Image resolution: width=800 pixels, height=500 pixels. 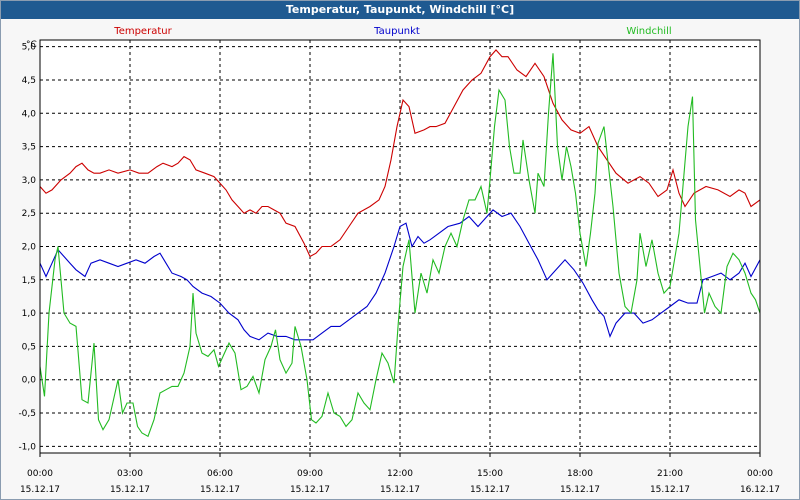 I want to click on x-tick-time: 12:00, so click(x=400, y=474).